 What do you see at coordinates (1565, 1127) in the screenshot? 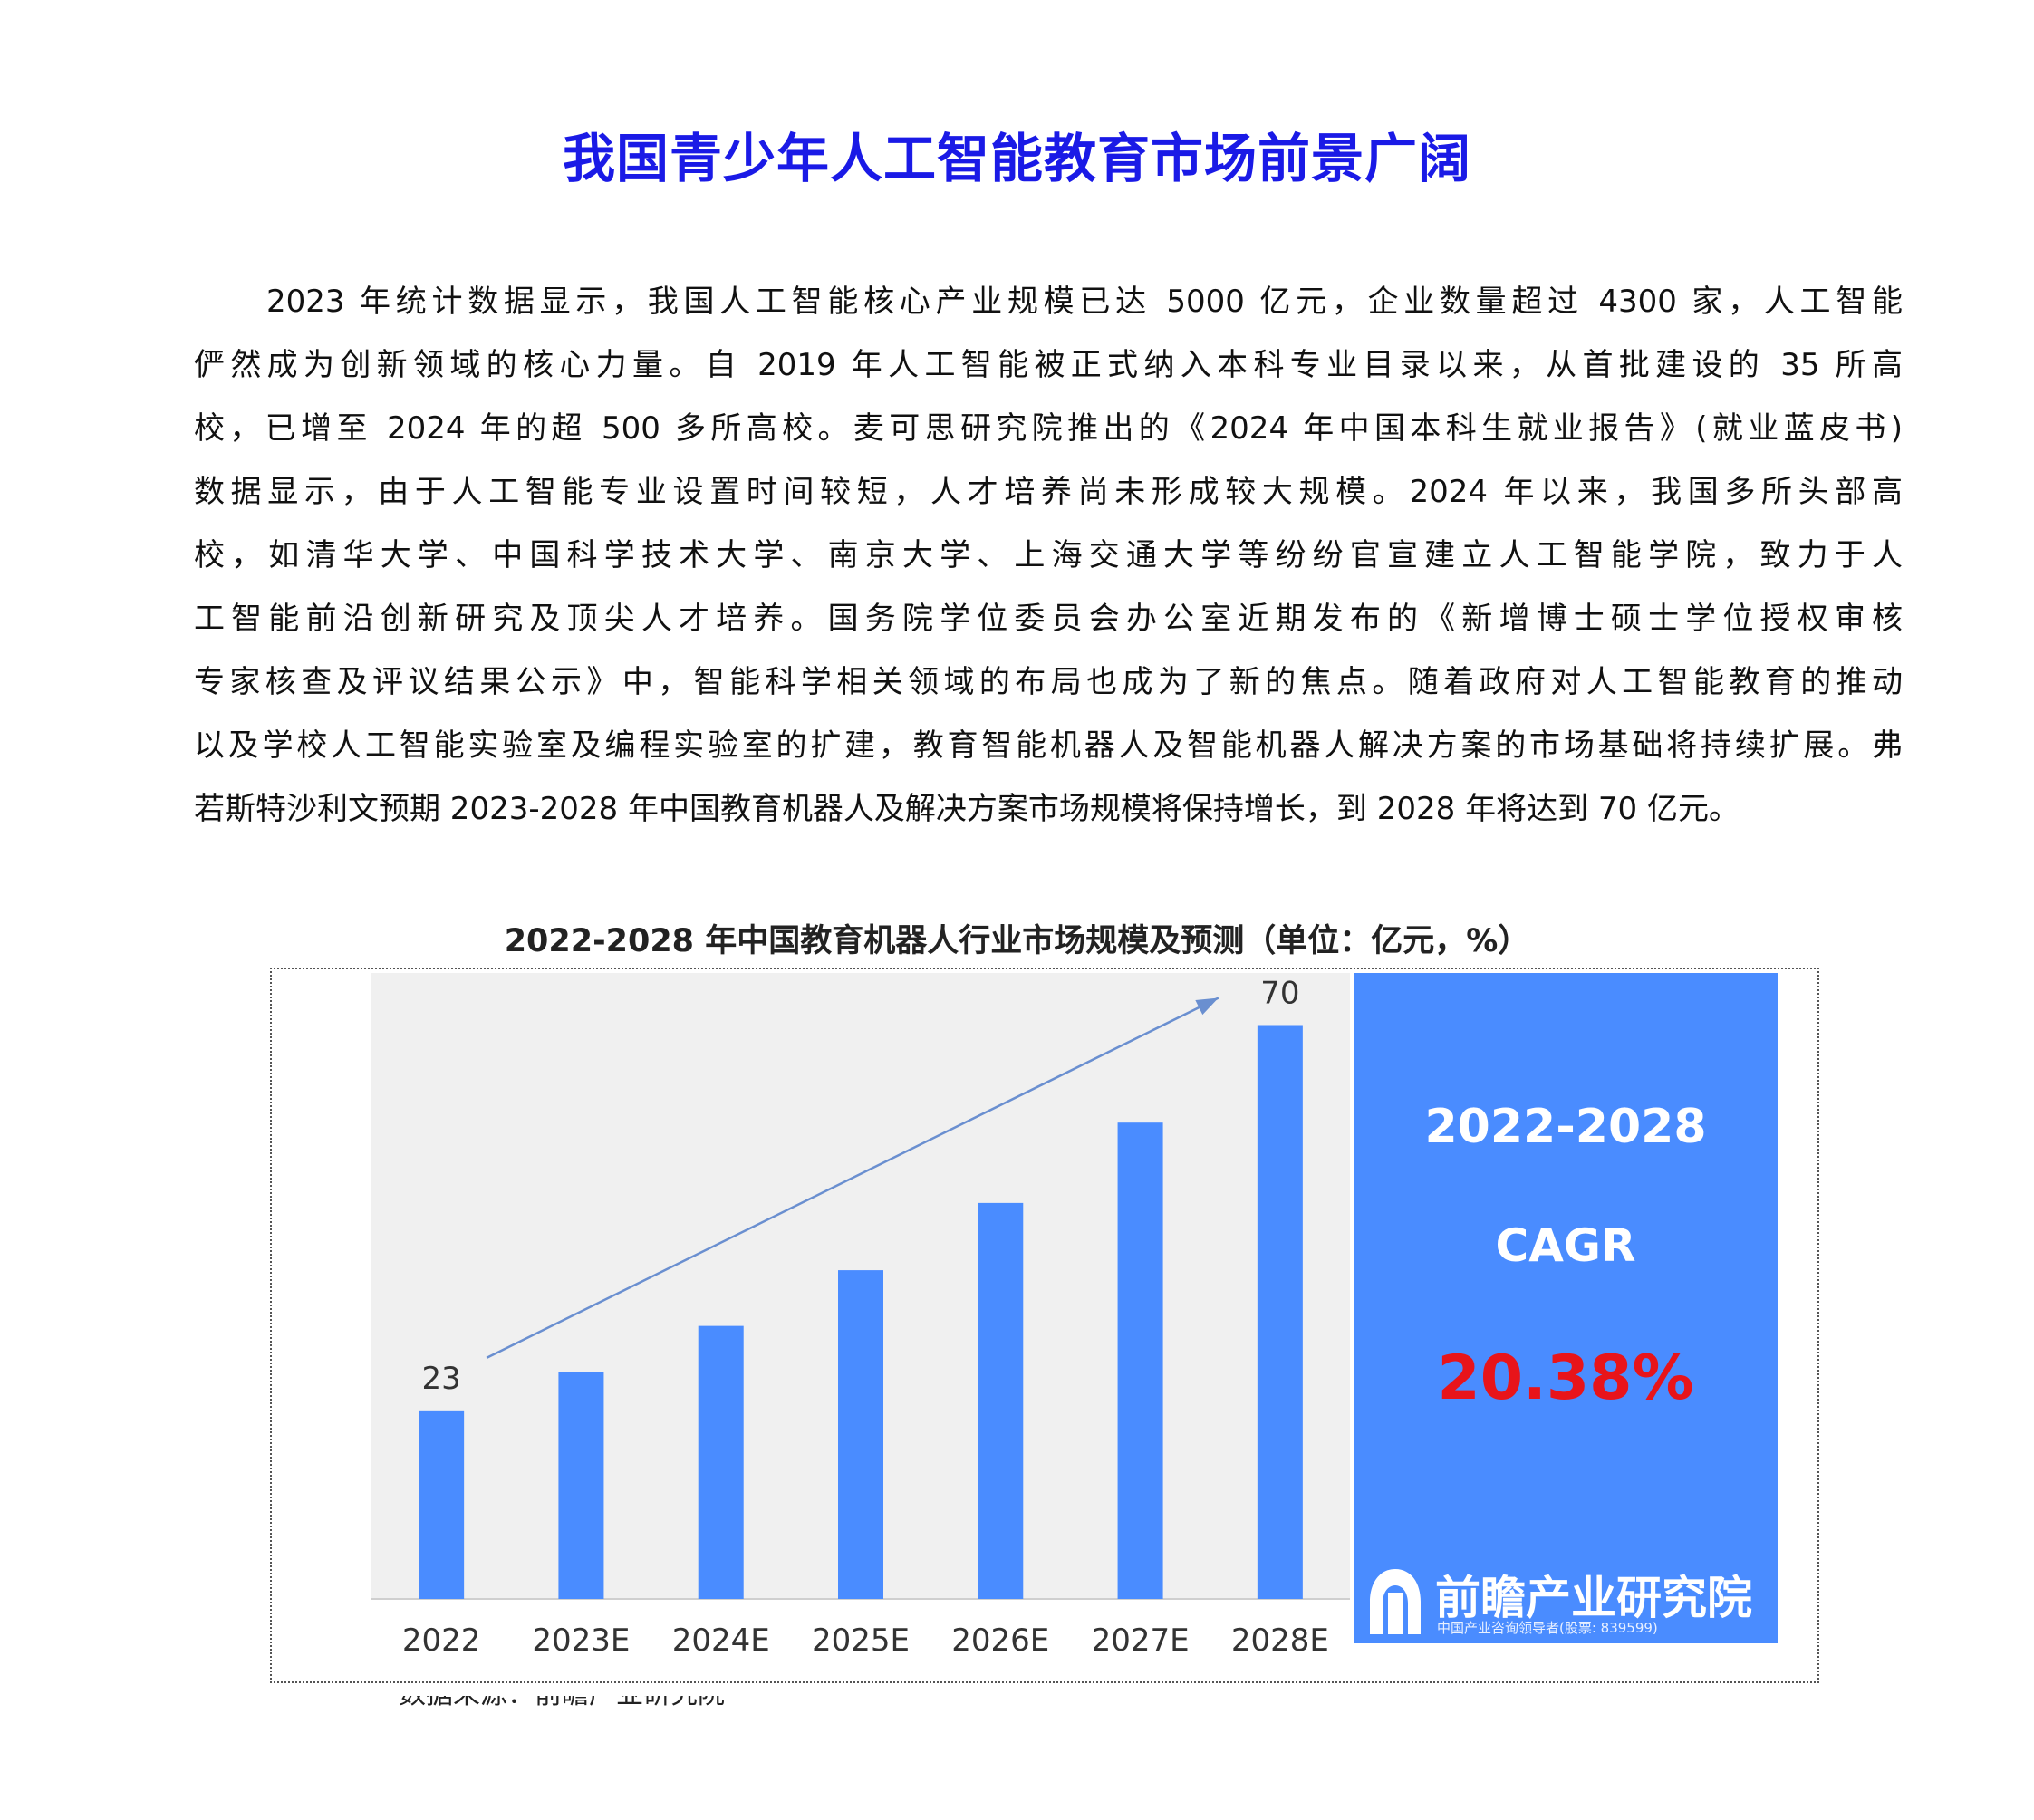
I see `cagr-years: 2022-2028` at bounding box center [1565, 1127].